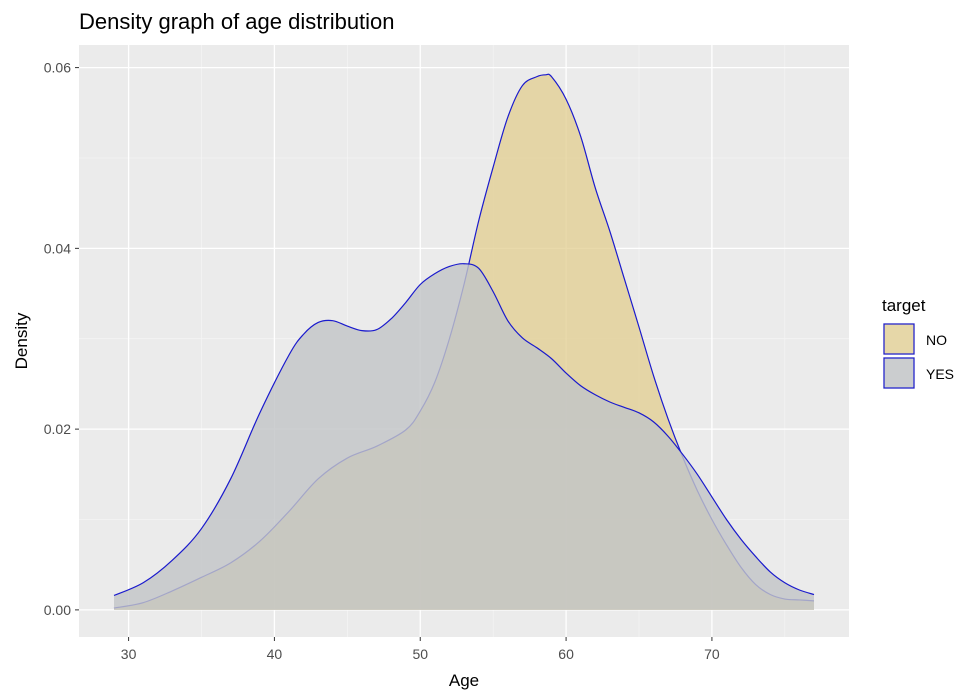 This screenshot has width=980, height=700. Describe the element at coordinates (420, 654) in the screenshot. I see `x-tick-label: 50` at that location.